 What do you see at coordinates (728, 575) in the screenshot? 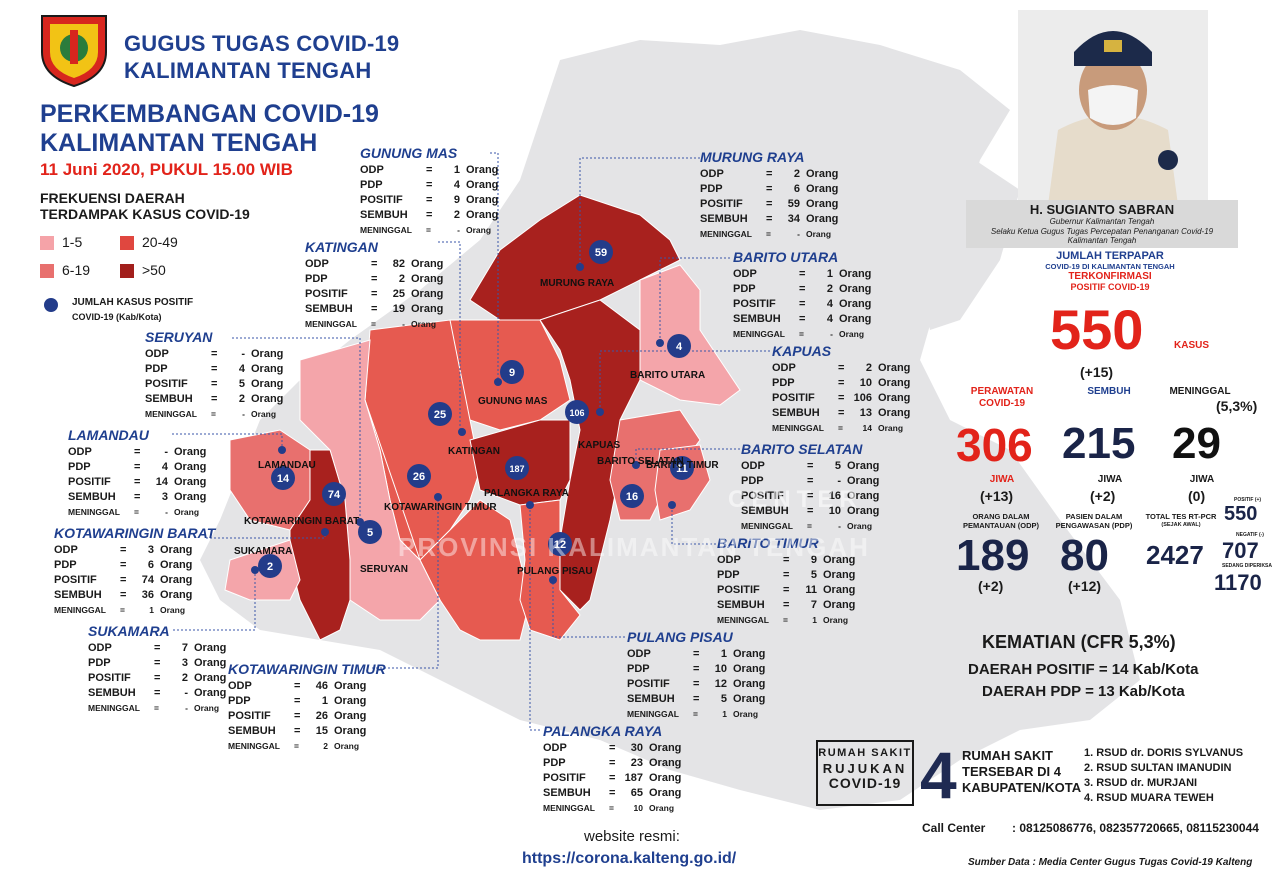
I see `row-key: PDP` at bounding box center [728, 575].